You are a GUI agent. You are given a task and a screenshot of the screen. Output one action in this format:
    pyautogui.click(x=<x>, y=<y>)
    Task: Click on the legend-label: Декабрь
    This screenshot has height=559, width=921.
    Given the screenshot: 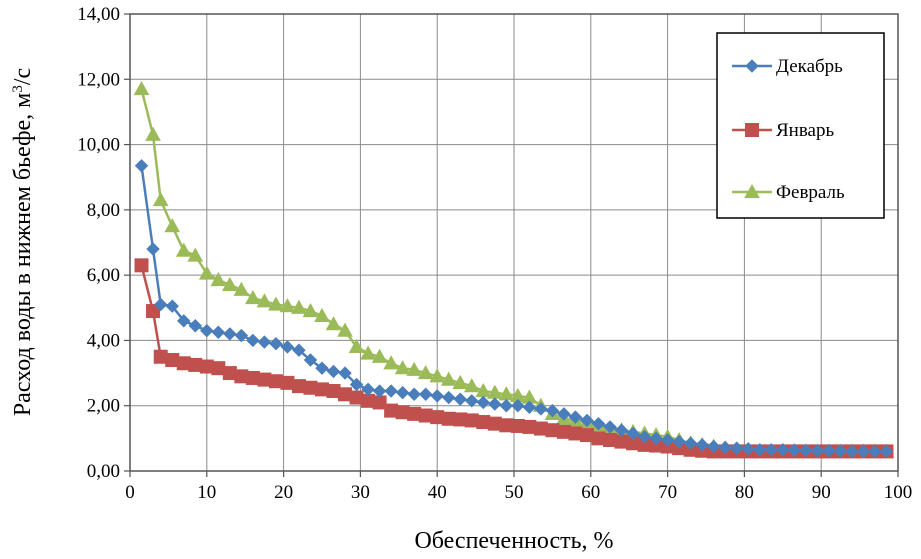 What is the action you would take?
    pyautogui.click(x=809, y=66)
    